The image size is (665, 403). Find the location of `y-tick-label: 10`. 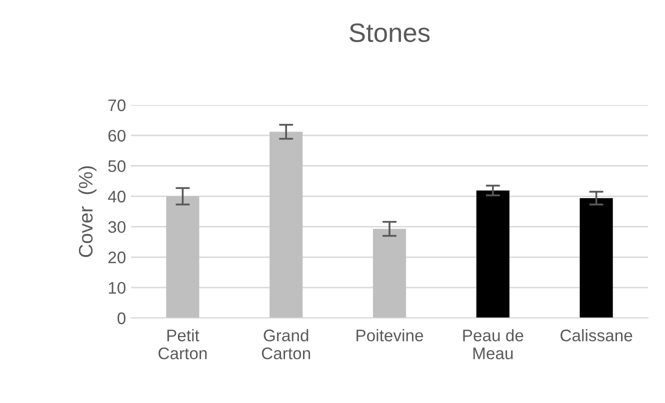

y-tick-label: 10 is located at coordinates (117, 288).